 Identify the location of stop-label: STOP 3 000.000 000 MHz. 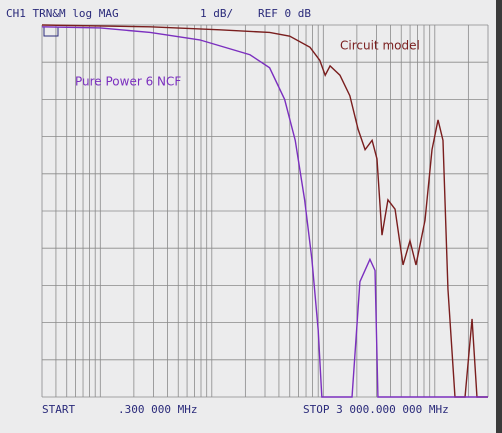
(376, 409).